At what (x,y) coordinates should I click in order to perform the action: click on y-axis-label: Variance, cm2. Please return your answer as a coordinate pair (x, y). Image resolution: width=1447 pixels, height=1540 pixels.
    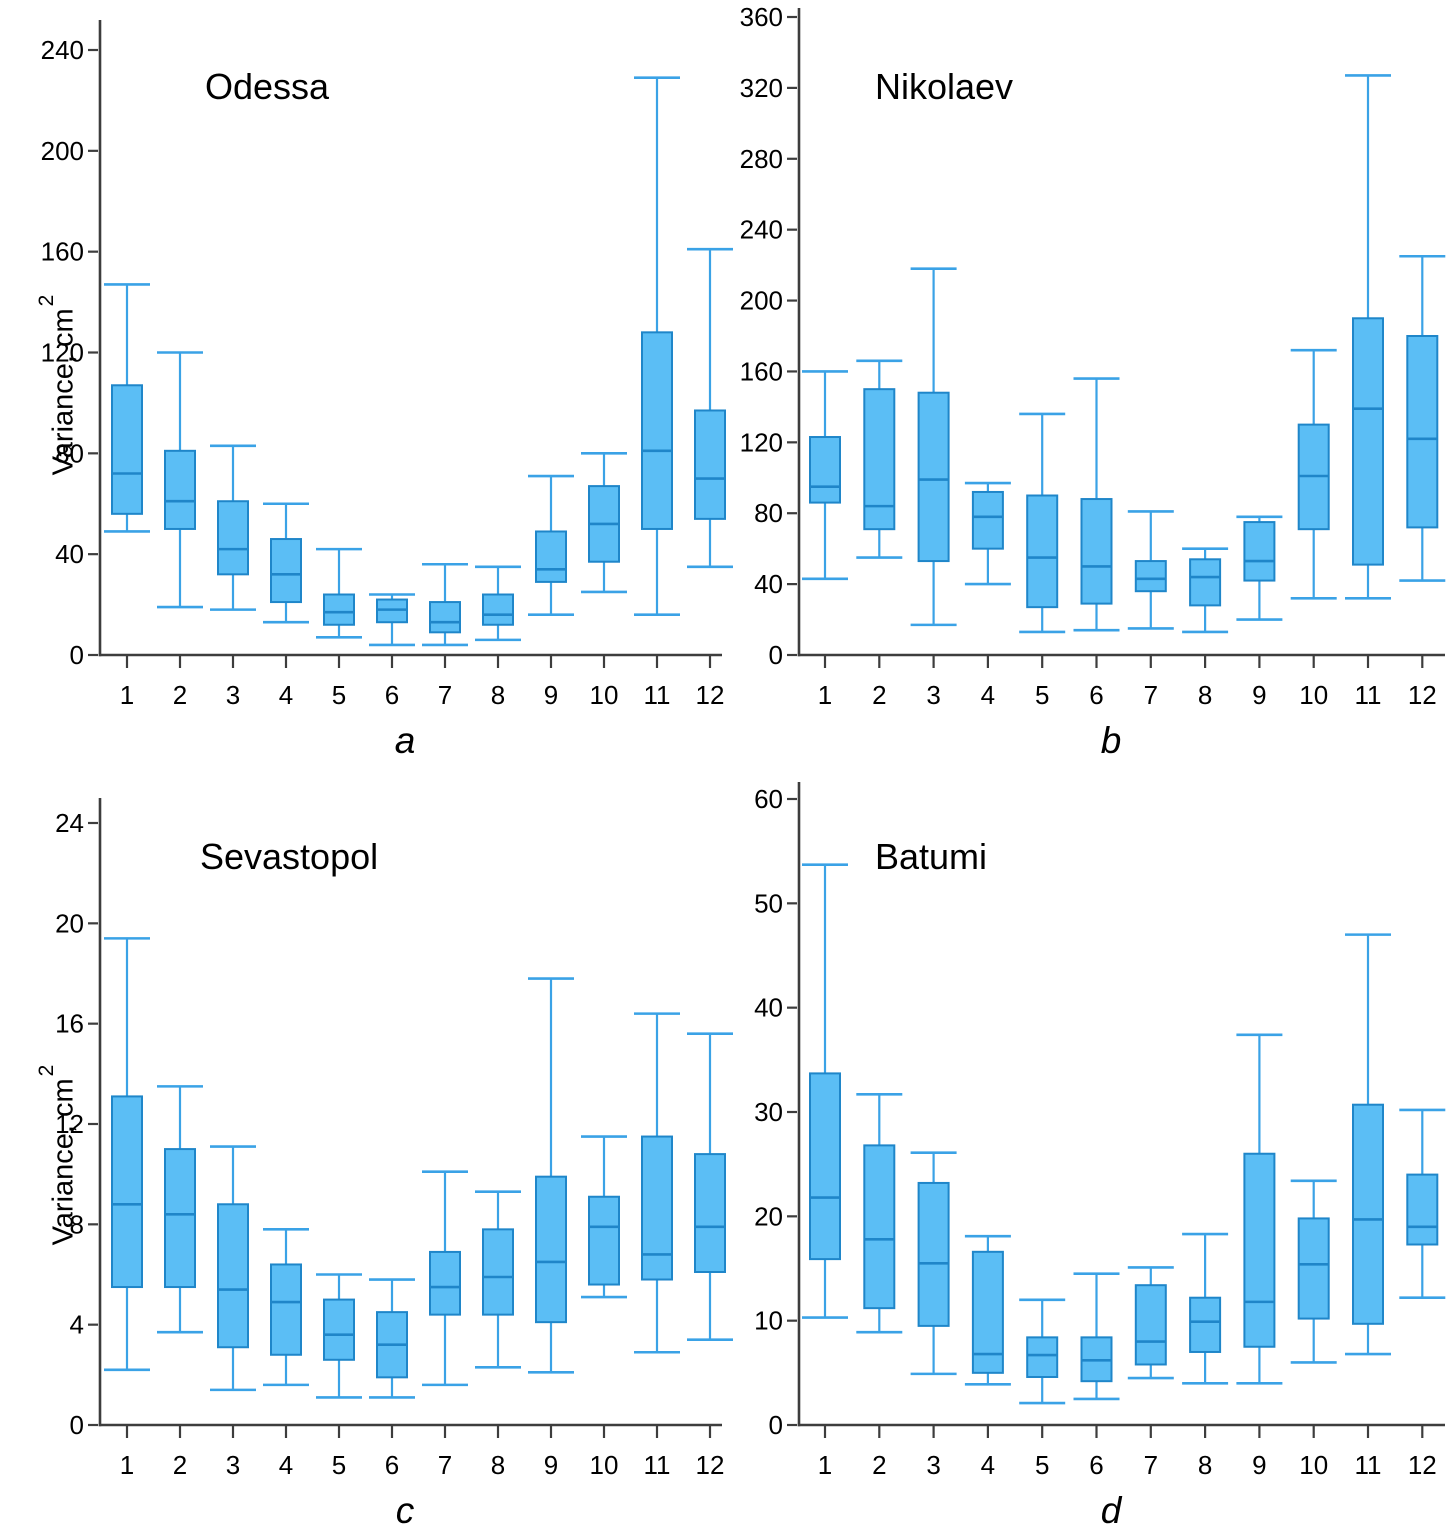
    Looking at the image, I should click on (63, 385).